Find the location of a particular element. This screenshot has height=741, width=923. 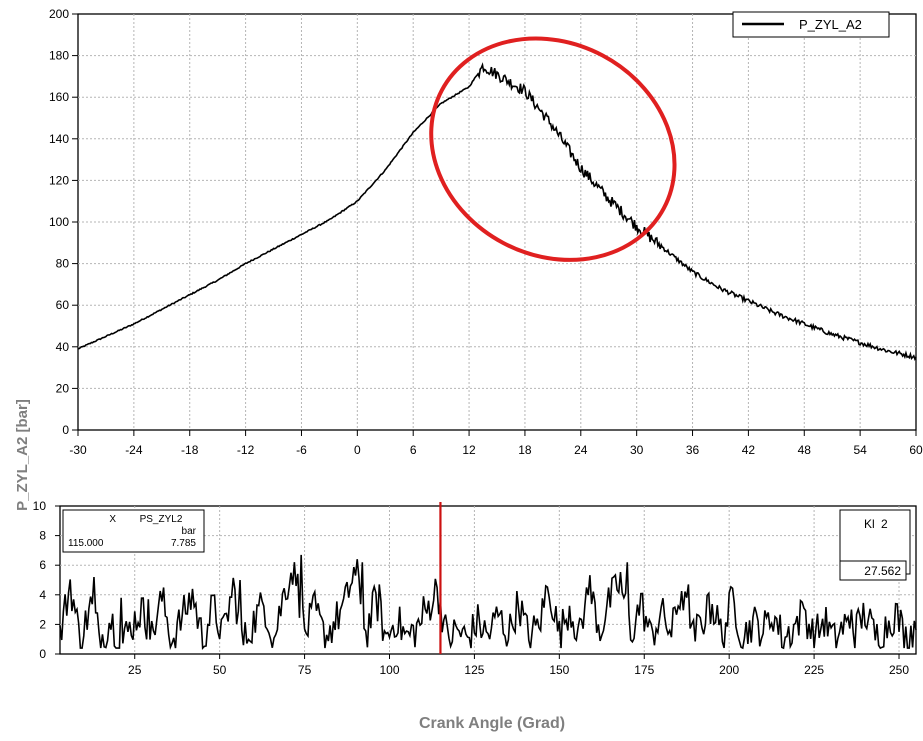

cursor-readout-box is located at coordinates (133, 531).